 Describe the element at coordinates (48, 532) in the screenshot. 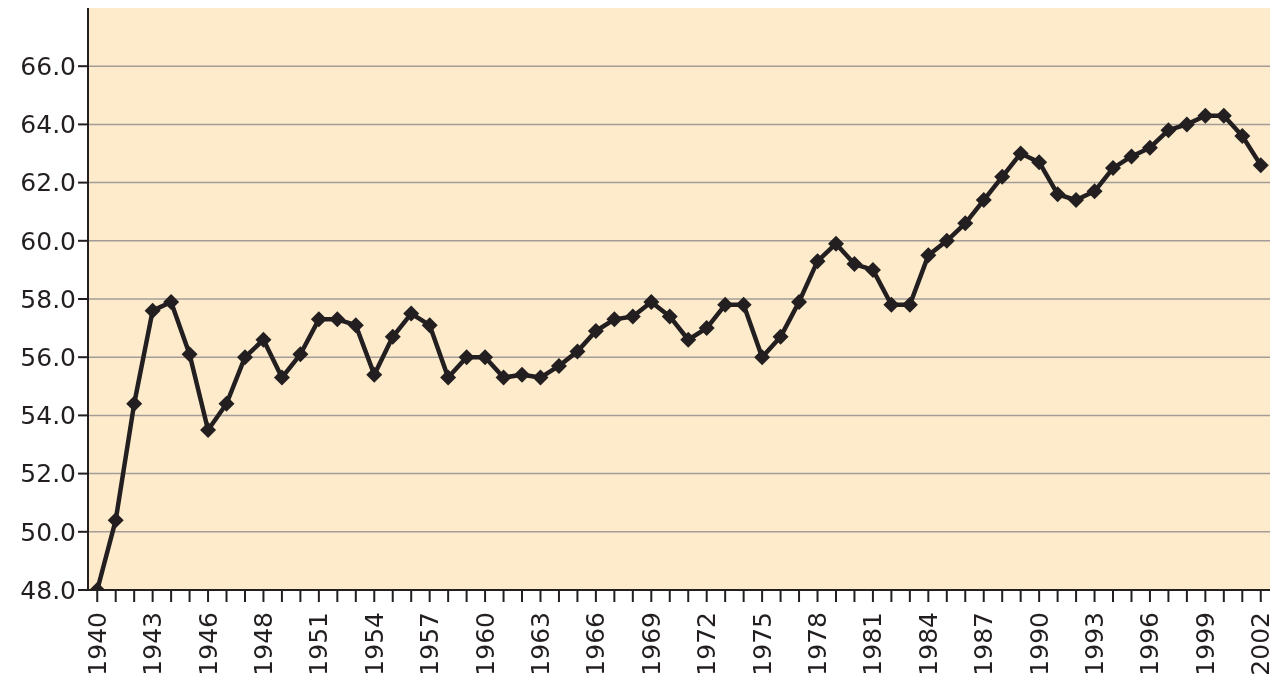

I see `y-tick-label: 50.0` at that location.